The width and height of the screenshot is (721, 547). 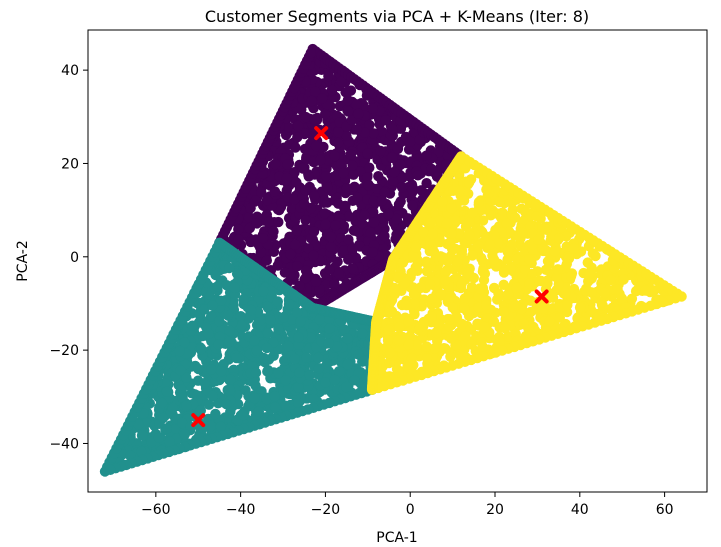 What do you see at coordinates (64, 444) in the screenshot?
I see `y-tick-label: −40` at bounding box center [64, 444].